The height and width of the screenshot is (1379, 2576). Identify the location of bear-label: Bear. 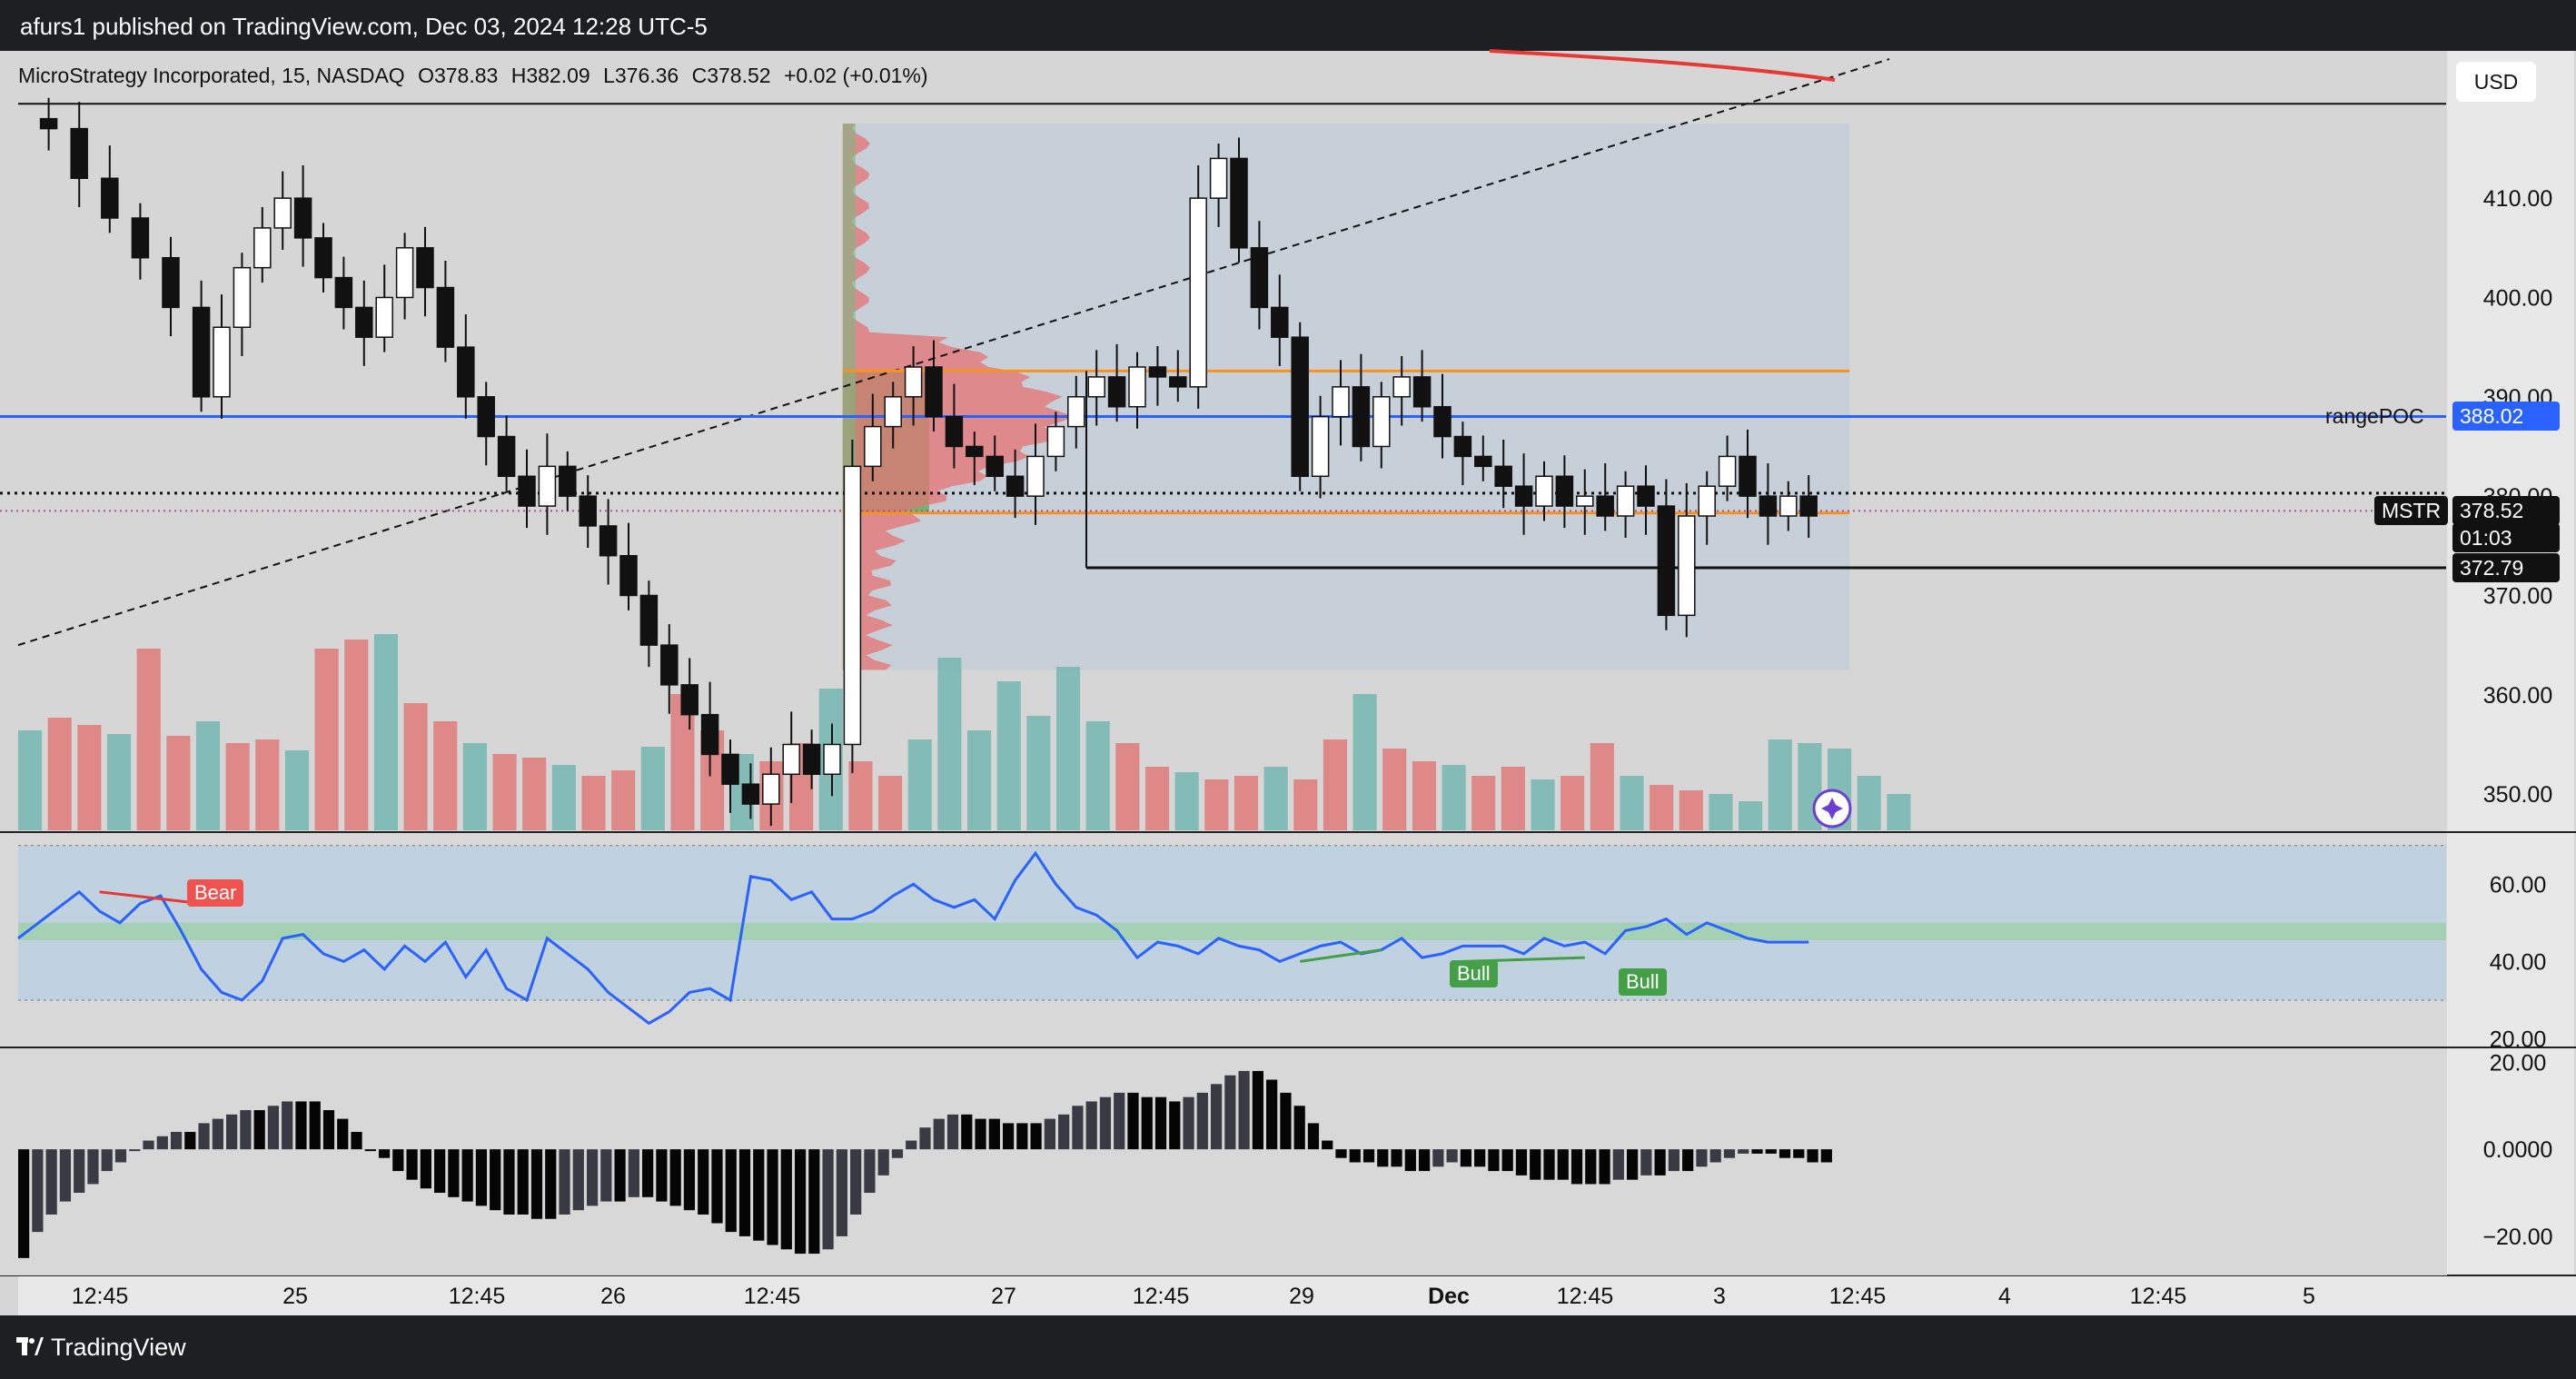
(215, 893).